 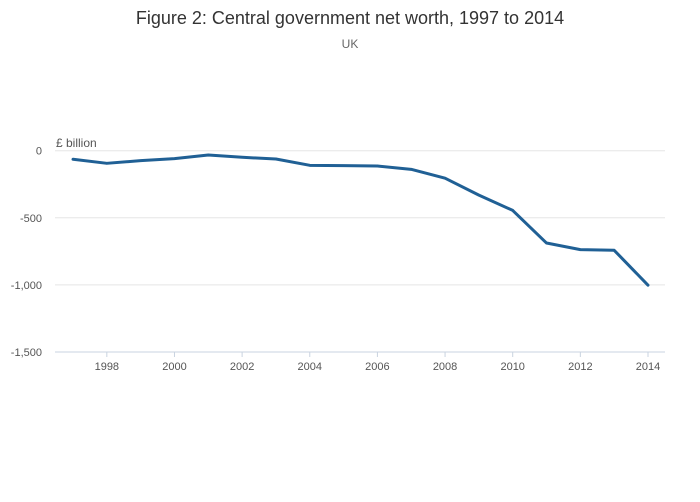 I want to click on x-tick-label: 2014, so click(x=648, y=367).